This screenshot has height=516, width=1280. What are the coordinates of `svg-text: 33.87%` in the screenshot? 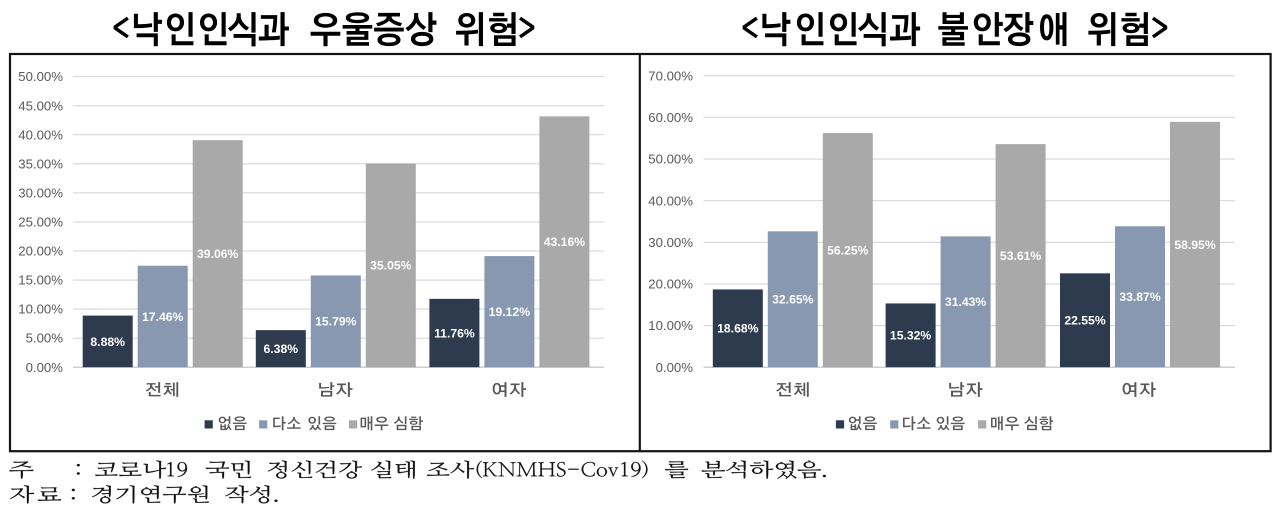 It's located at (1139, 297).